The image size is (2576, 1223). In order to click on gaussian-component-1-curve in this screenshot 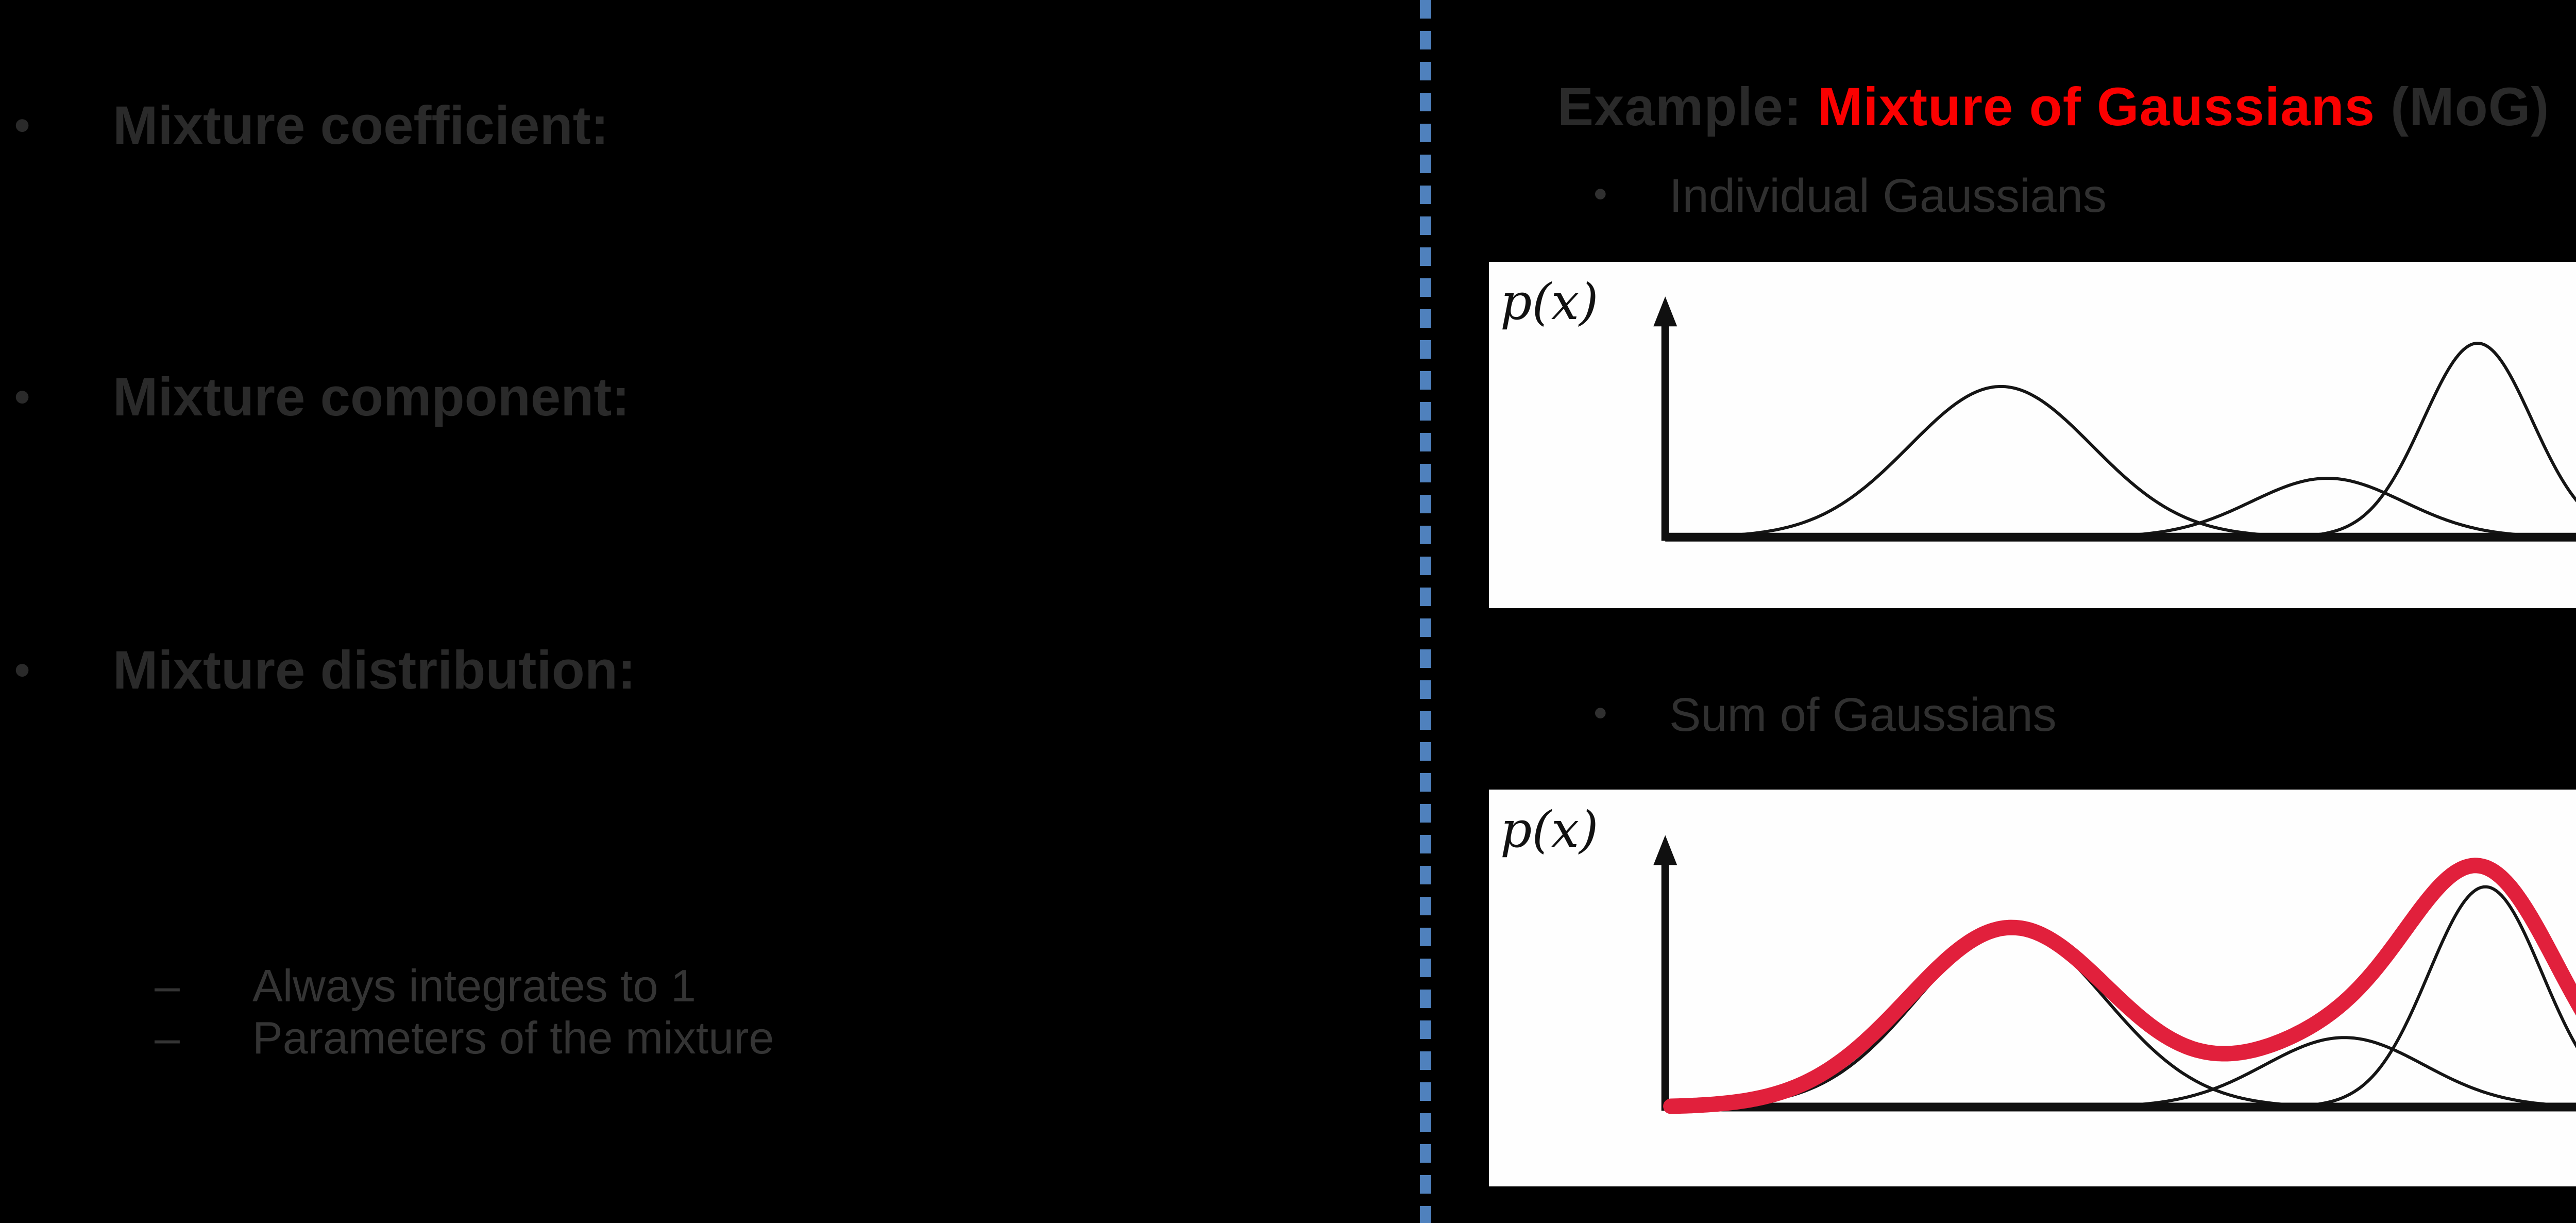, I will do `click(2001, 461)`.